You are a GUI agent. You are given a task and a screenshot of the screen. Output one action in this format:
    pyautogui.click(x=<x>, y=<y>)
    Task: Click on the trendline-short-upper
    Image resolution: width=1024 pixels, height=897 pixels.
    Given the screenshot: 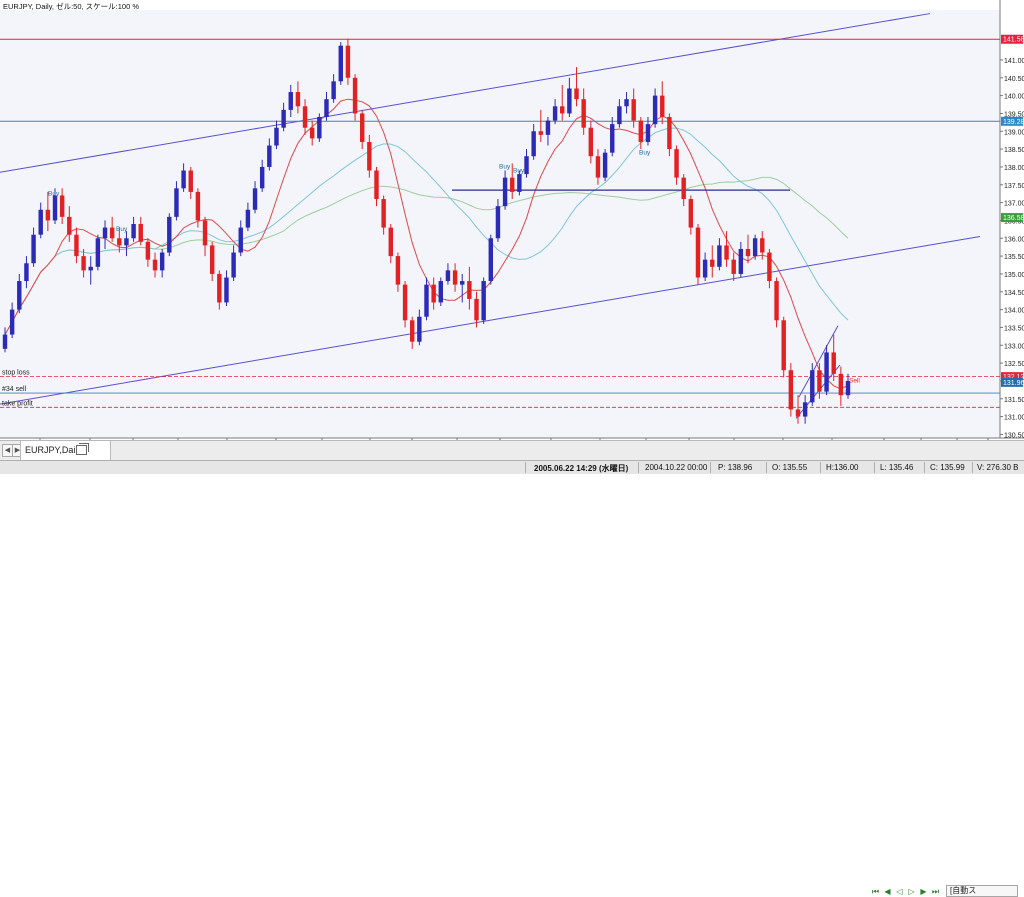 What is the action you would take?
    pyautogui.click(x=818, y=361)
    